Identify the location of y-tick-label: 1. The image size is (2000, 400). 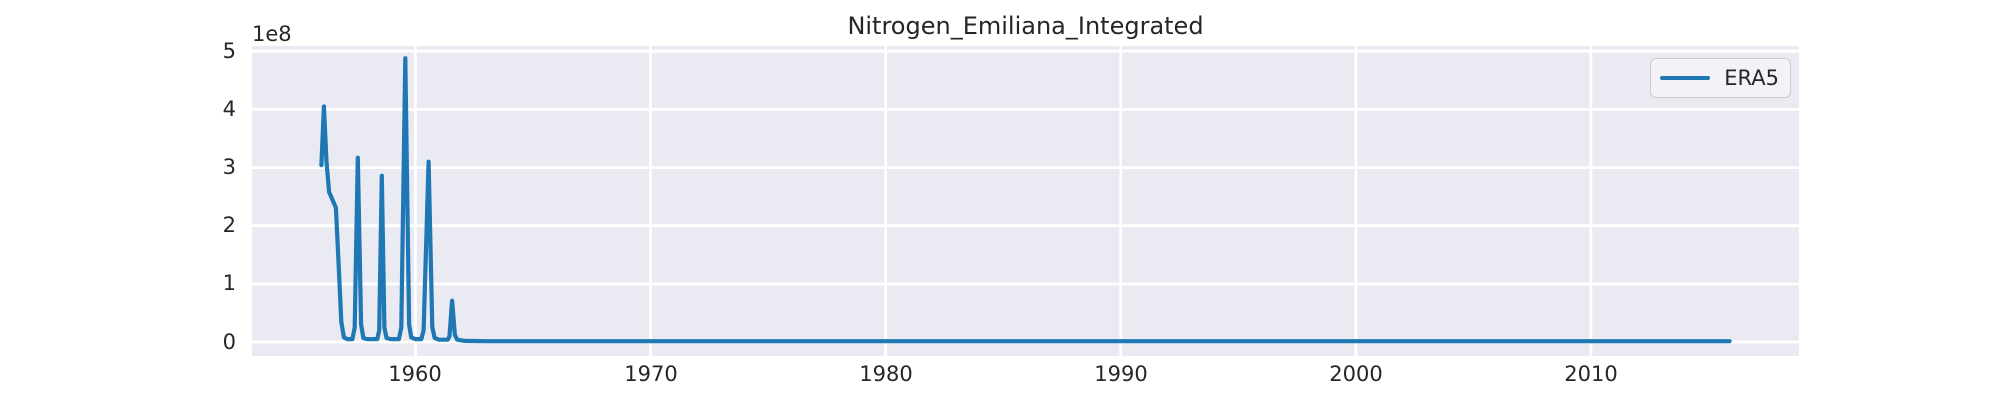
(229, 283).